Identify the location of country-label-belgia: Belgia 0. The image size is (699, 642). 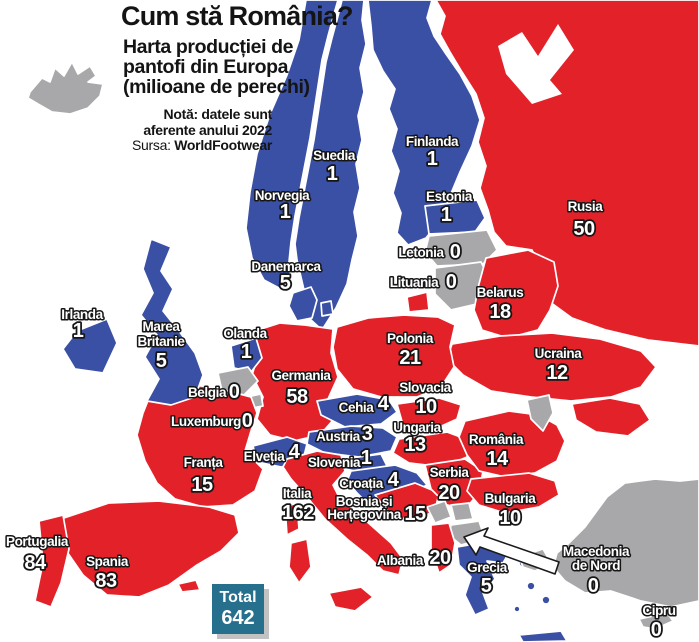
(214, 392).